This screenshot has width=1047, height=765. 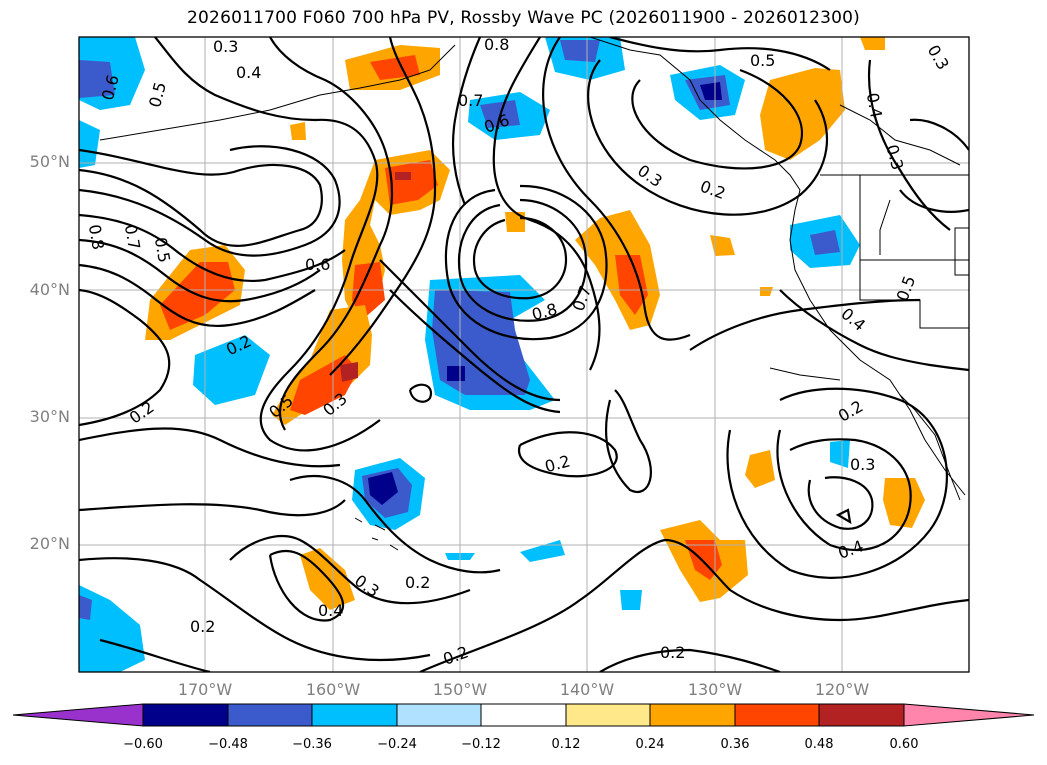 What do you see at coordinates (802, 114) in the screenshot?
I see `pos-blob-pnw` at bounding box center [802, 114].